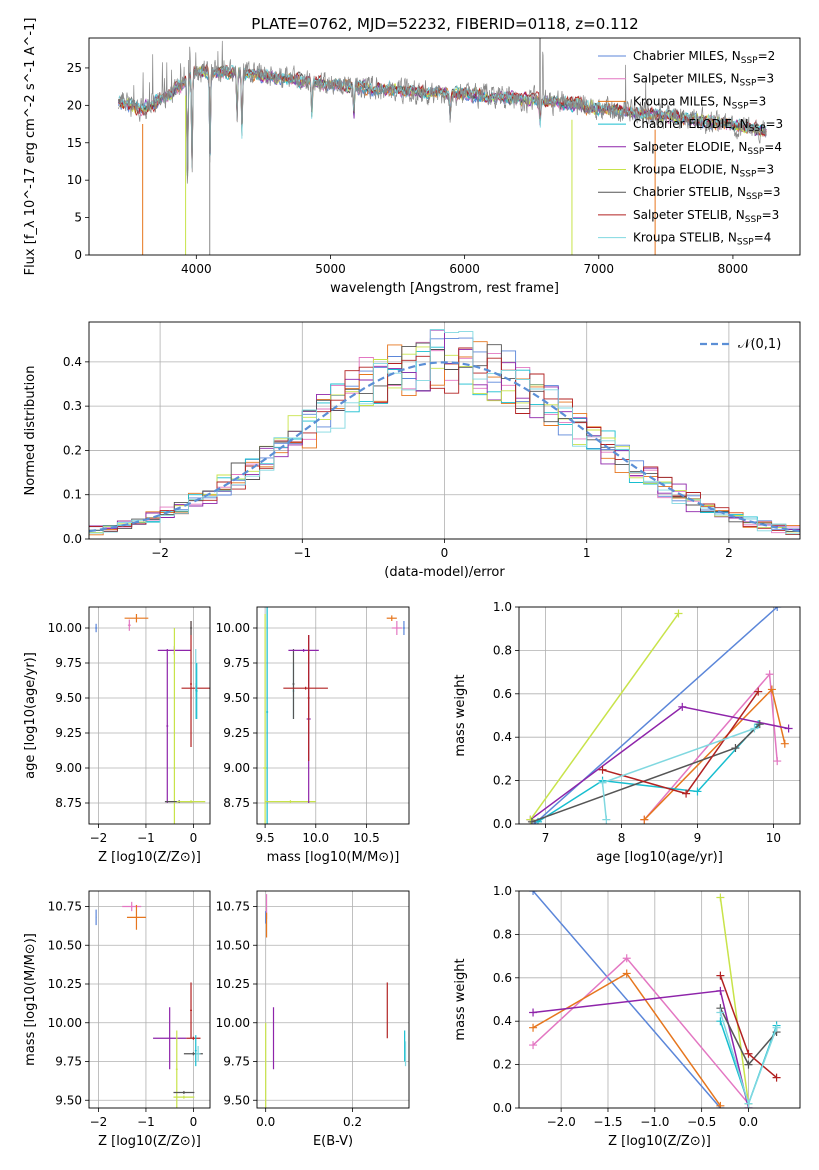 The width and height of the screenshot is (819, 1170). Describe the element at coordinates (74, 143) in the screenshot. I see `y-tick-label: 15` at that location.